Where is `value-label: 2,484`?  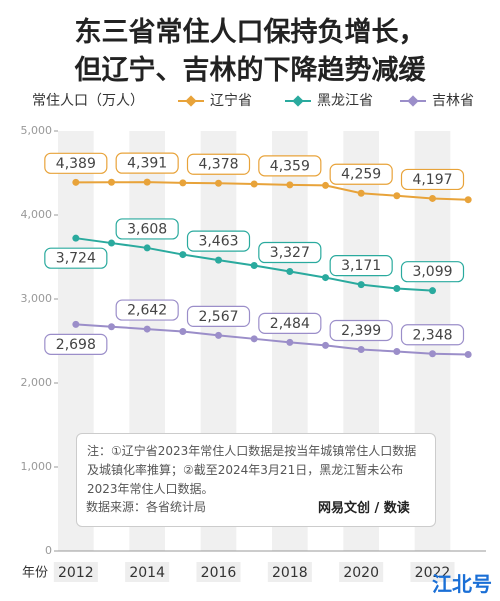 value-label: 2,484 is located at coordinates (290, 324).